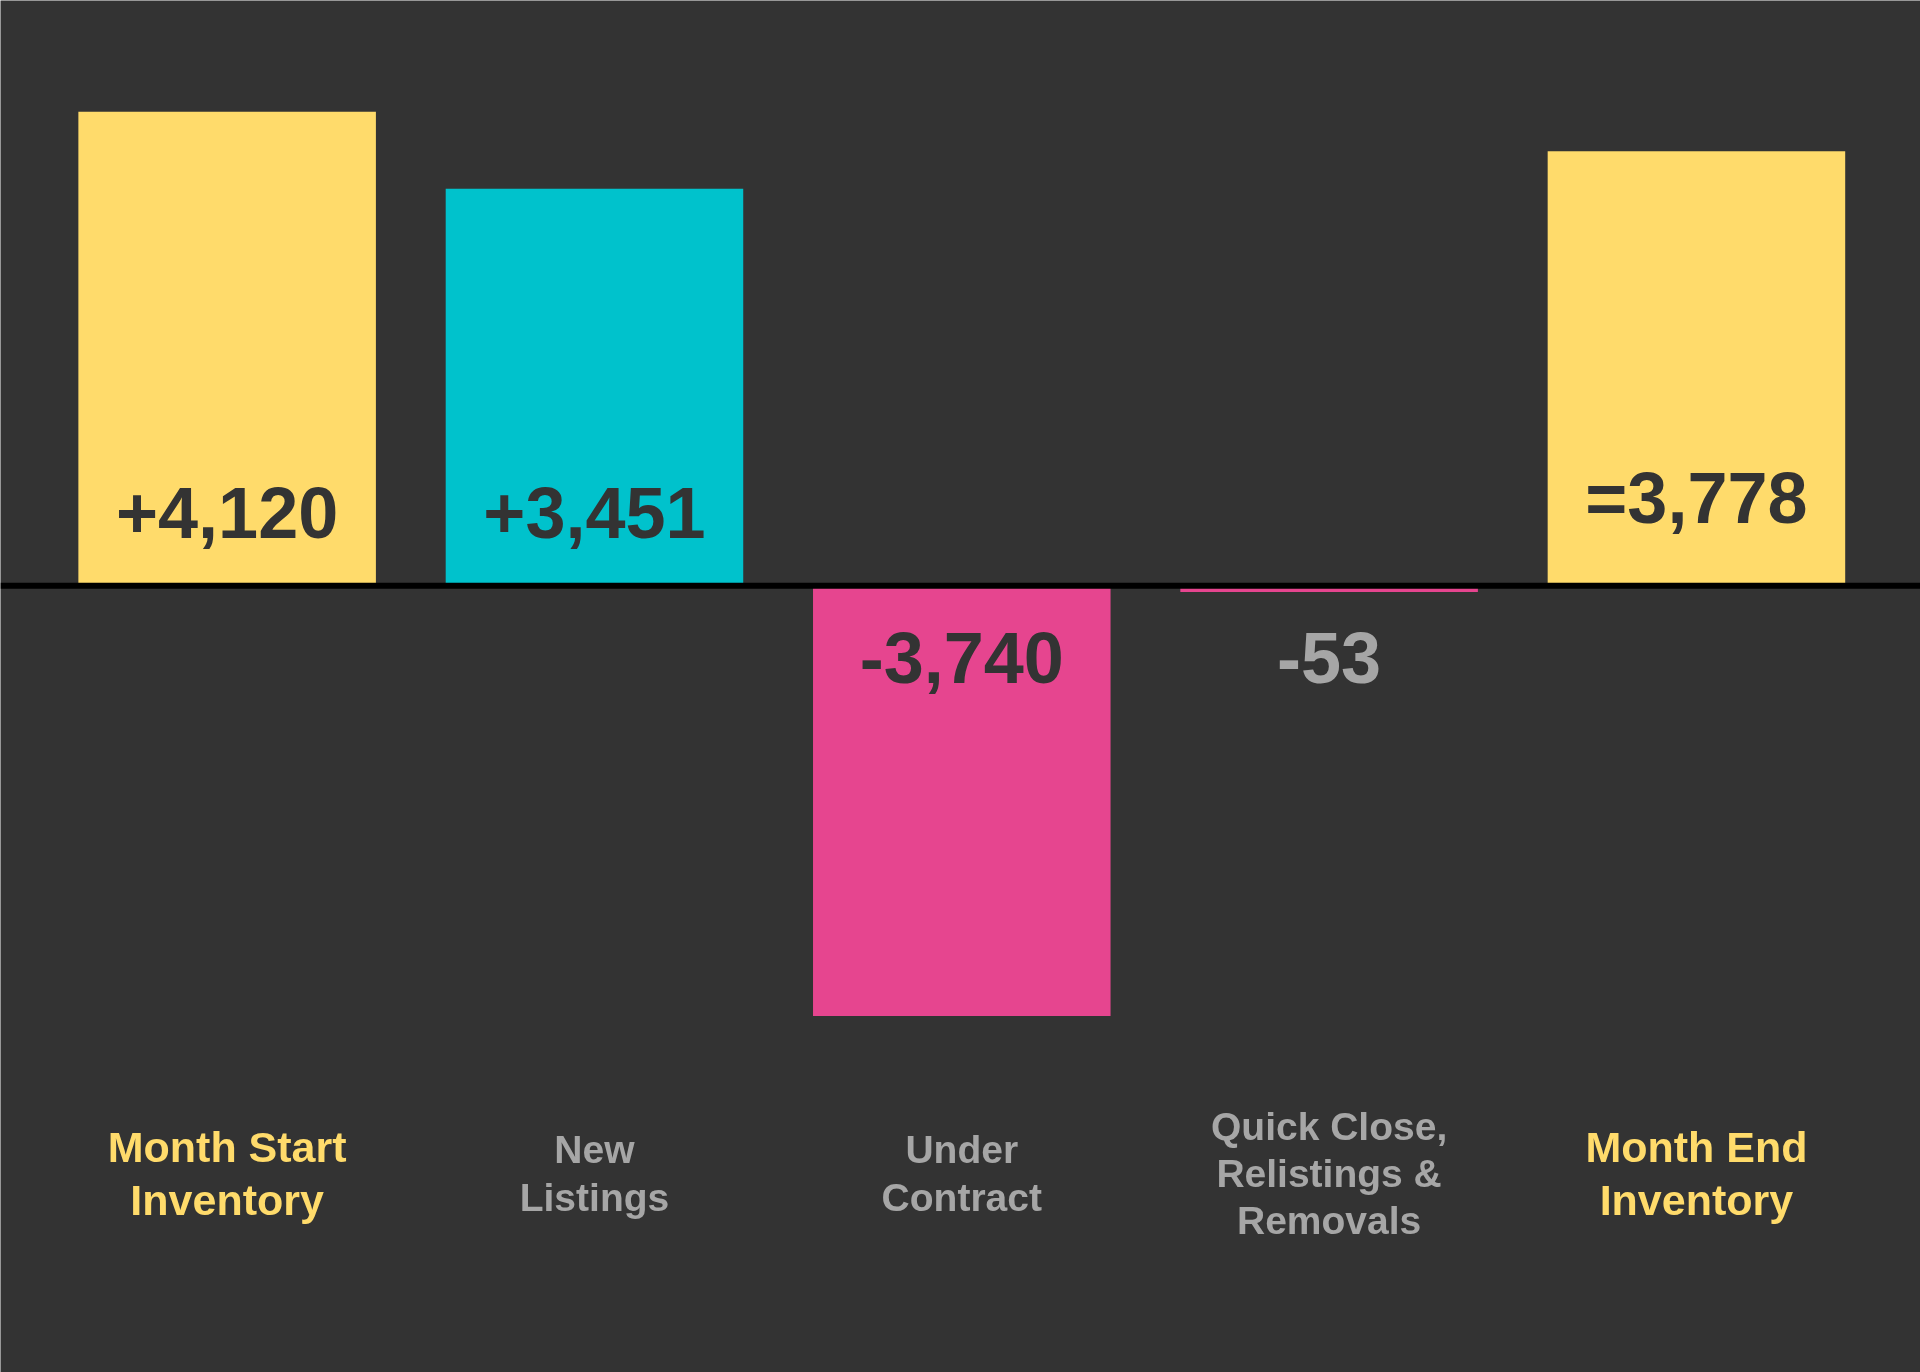 This screenshot has height=1372, width=1920. What do you see at coordinates (227, 1173) in the screenshot?
I see `x-tick-label: Month Start Inventory` at bounding box center [227, 1173].